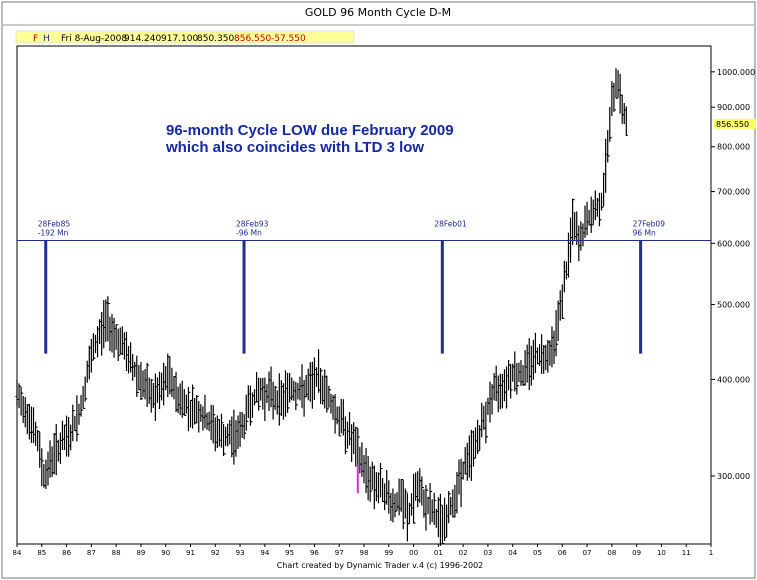  What do you see at coordinates (288, 39) in the screenshot?
I see `info-change: -57.550` at bounding box center [288, 39].